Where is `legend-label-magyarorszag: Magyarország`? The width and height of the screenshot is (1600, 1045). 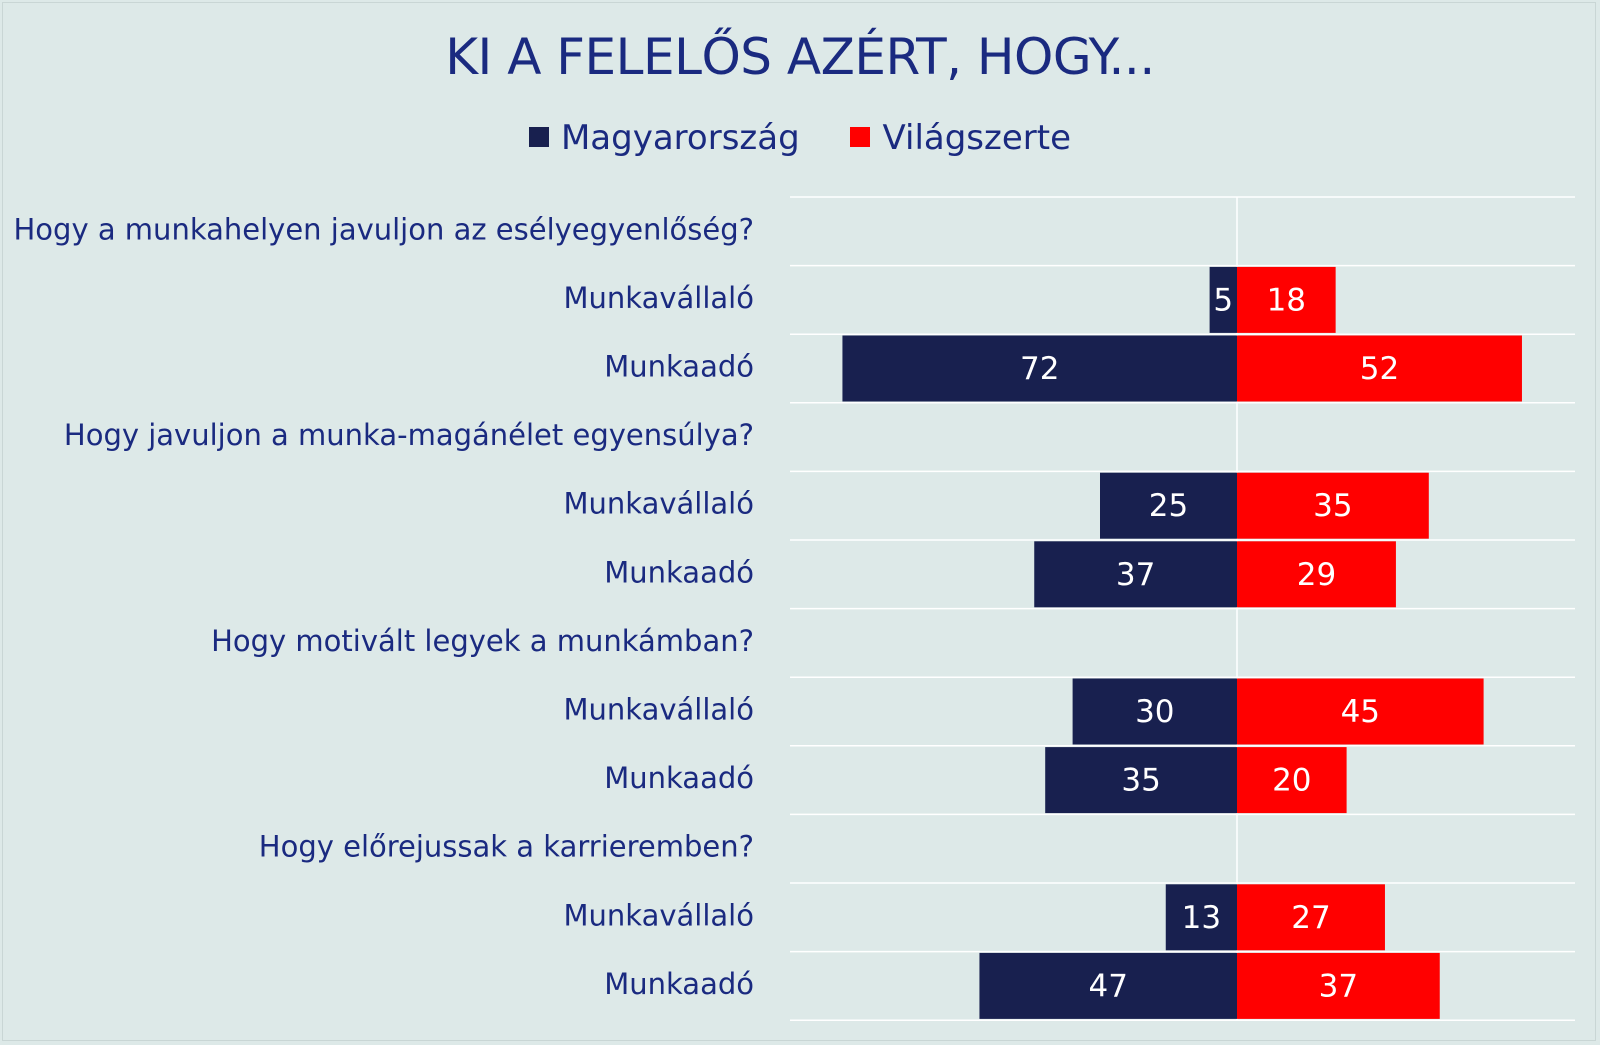
legend-label-magyarorszag: Magyarország is located at coordinates (680, 138).